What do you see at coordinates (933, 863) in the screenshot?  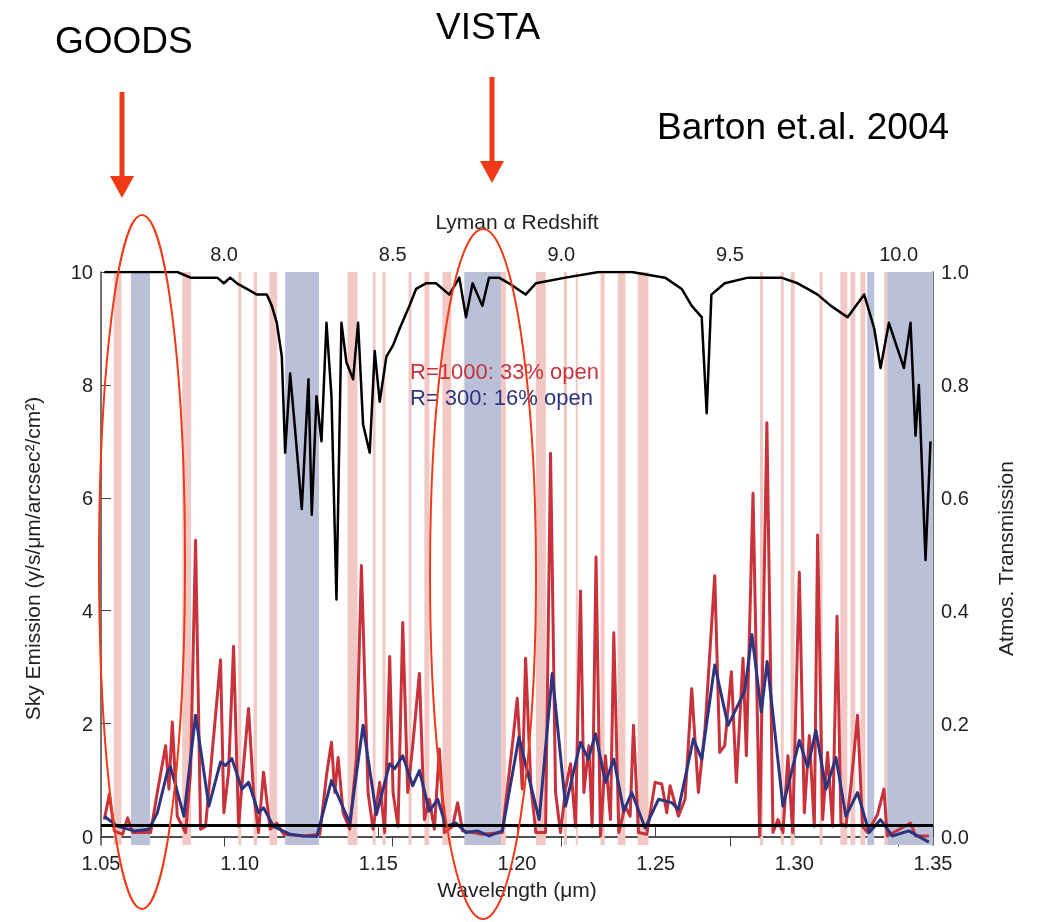 I see `x-tick-label: 1.35` at bounding box center [933, 863].